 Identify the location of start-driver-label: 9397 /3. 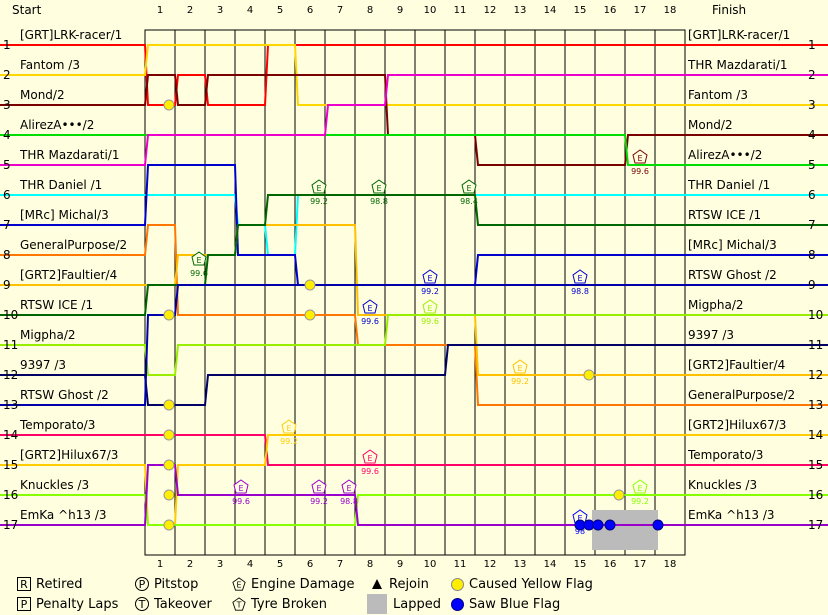
(43, 365).